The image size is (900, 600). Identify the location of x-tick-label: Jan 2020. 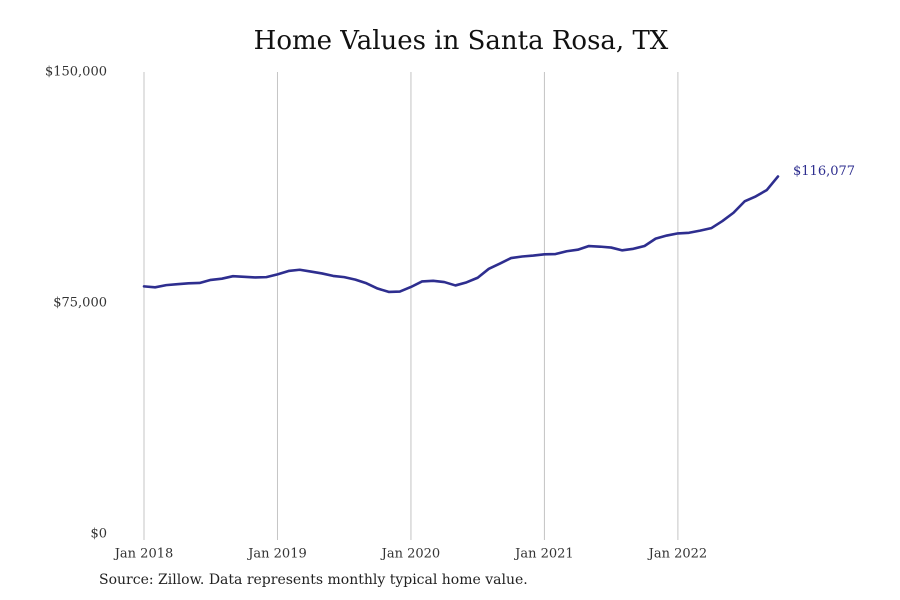
(410, 554).